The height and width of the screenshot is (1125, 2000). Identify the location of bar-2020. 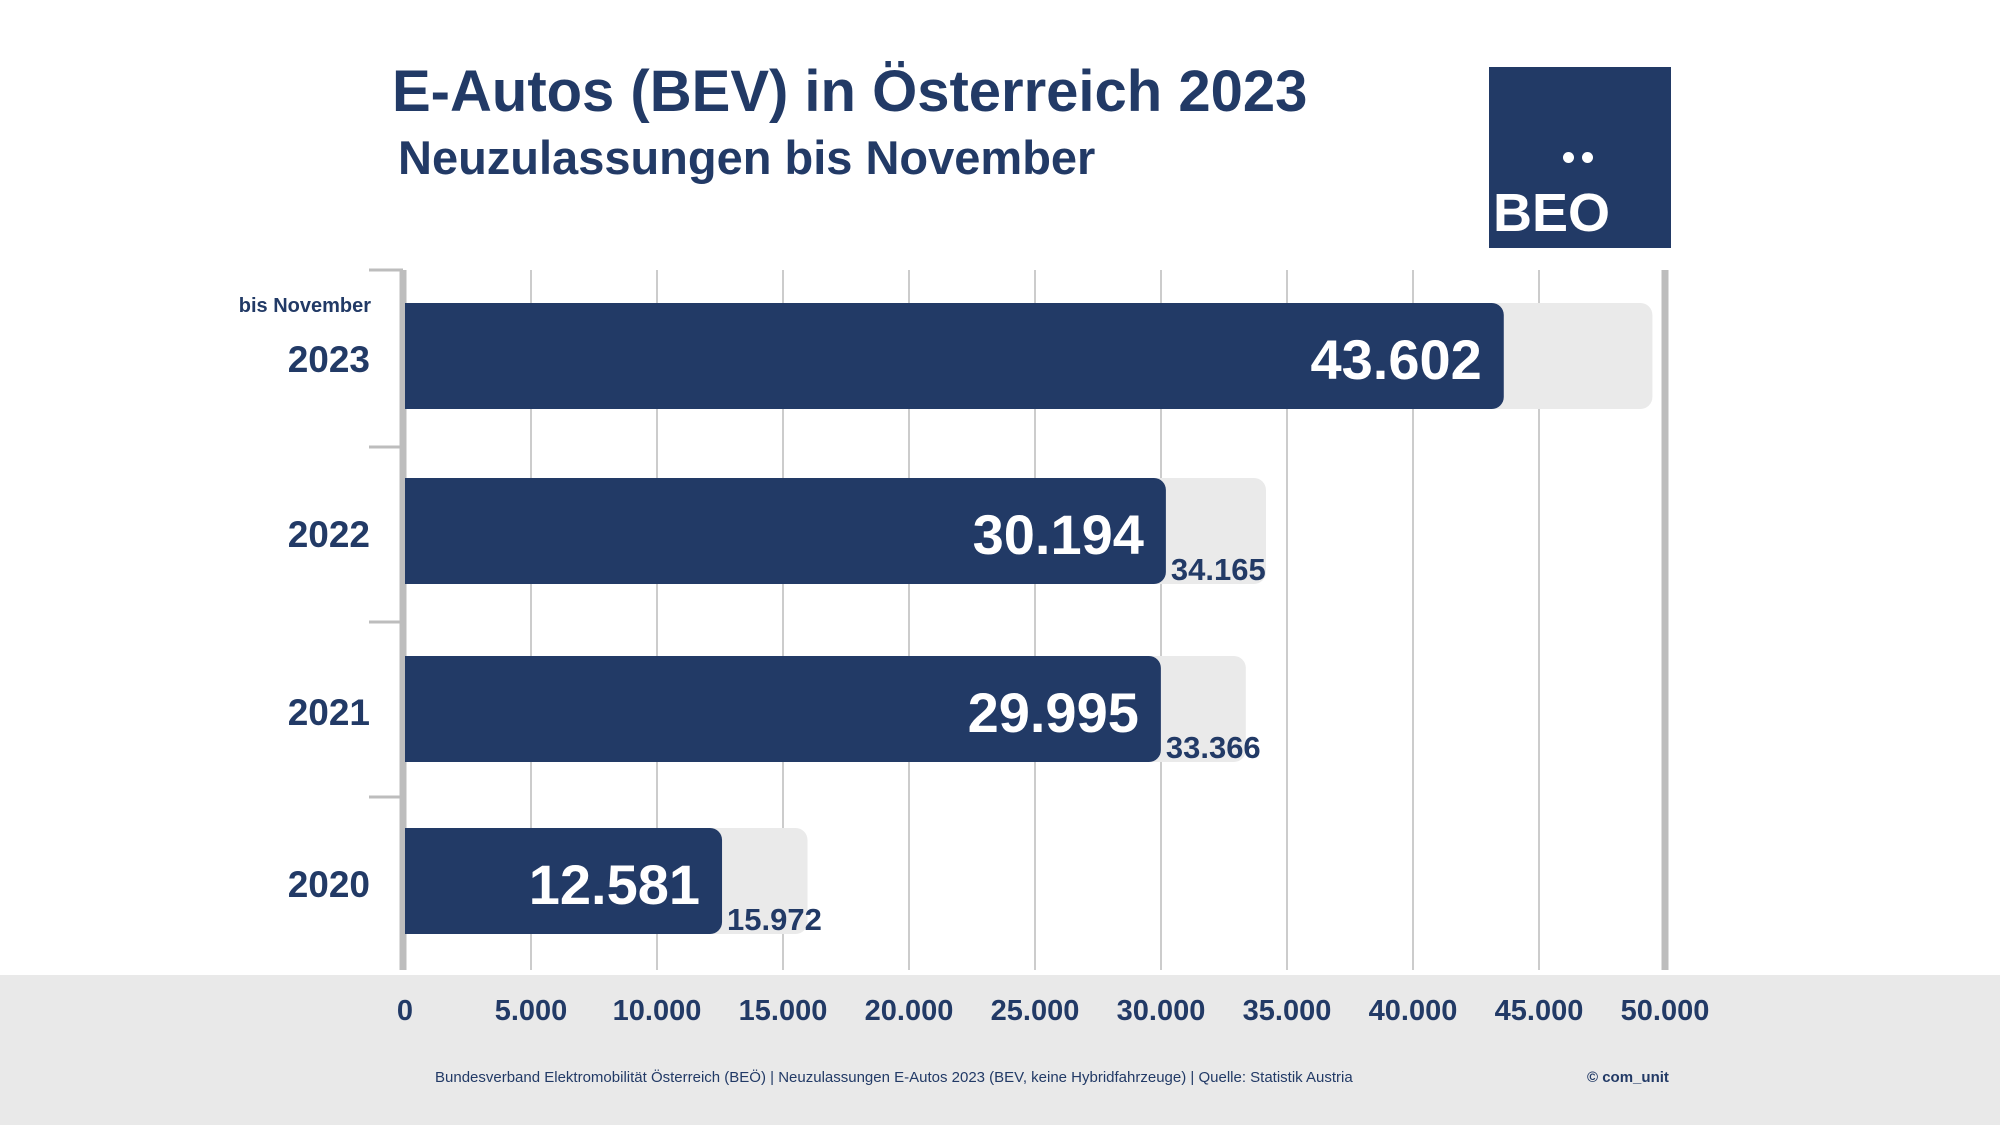
(564, 881).